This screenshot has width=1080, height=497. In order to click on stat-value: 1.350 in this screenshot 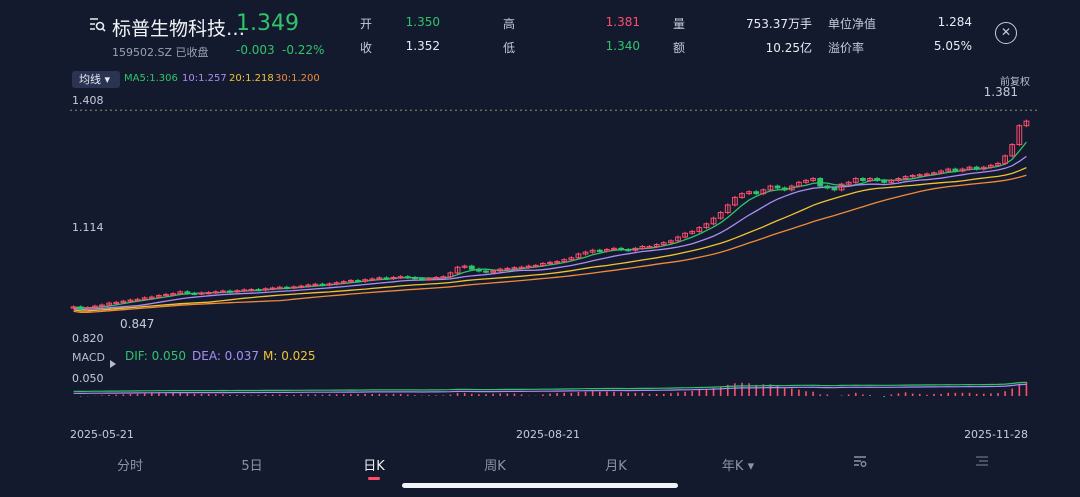, I will do `click(422, 22)`.